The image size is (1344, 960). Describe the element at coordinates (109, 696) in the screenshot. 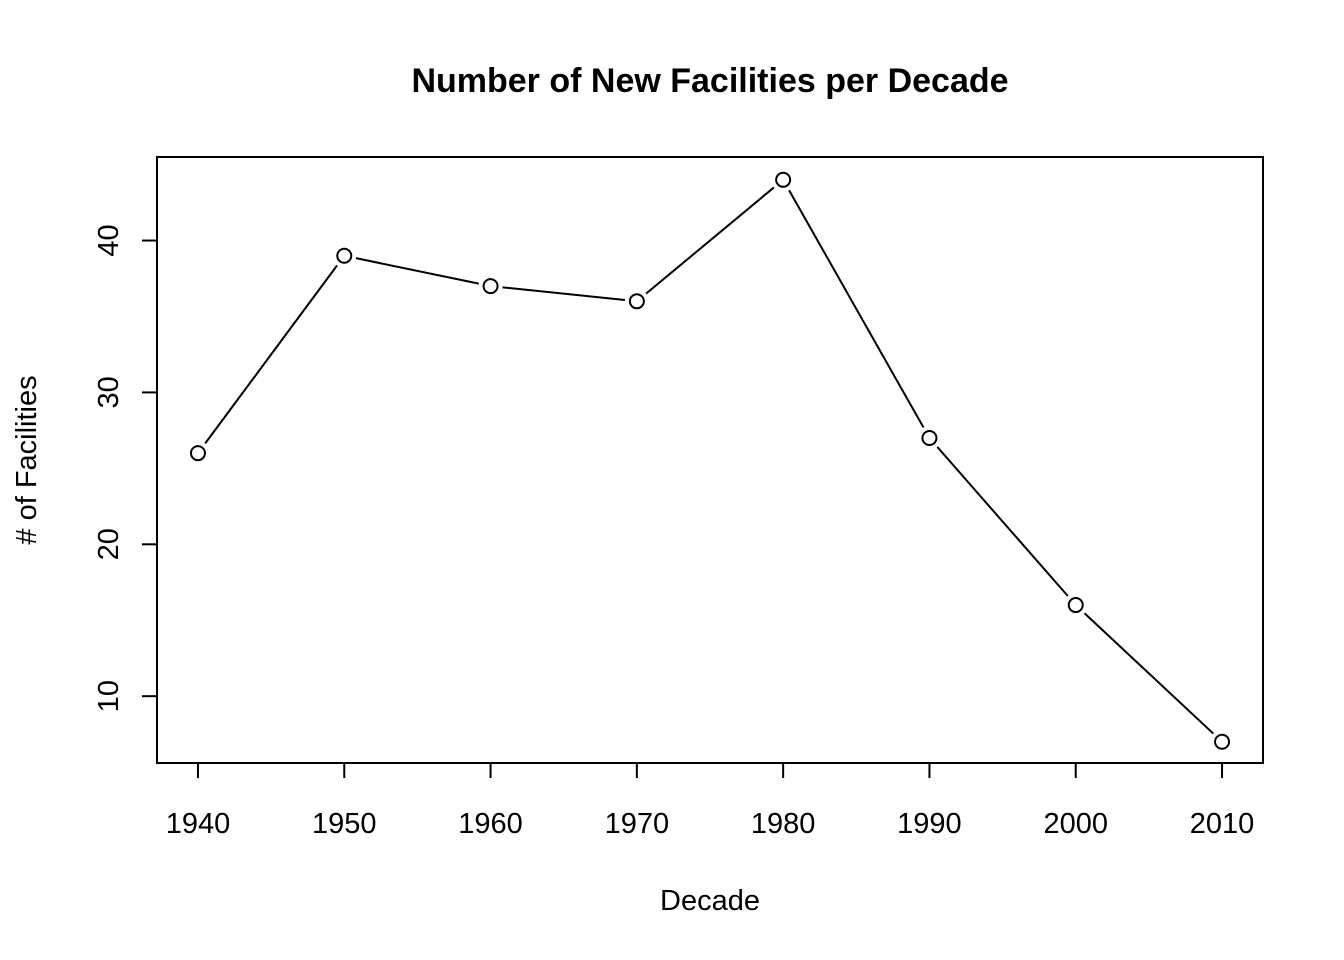

I see `y-tick-label: 10` at that location.